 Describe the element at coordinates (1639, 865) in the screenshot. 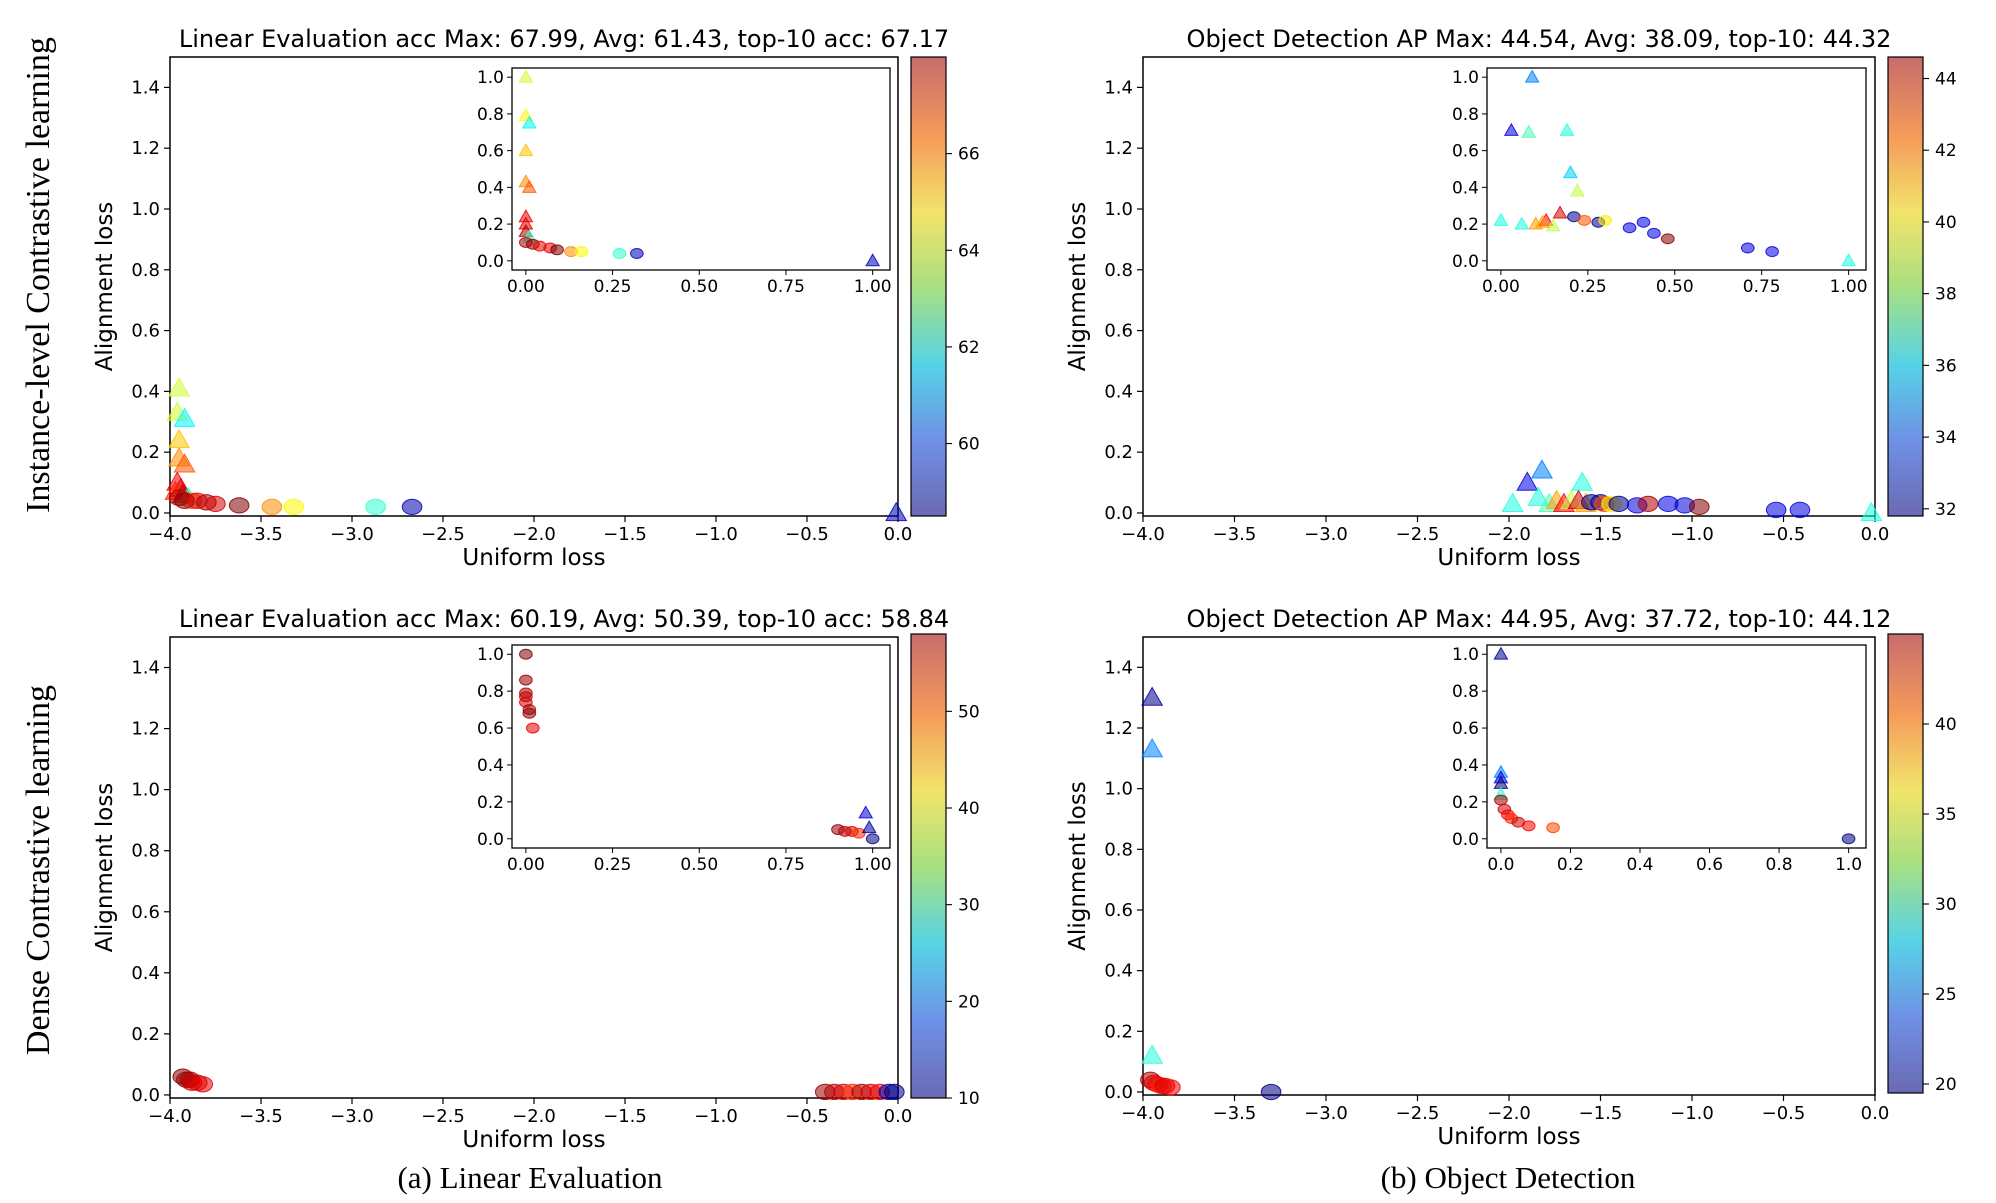

I see `inset-x-tick-label: 0.4` at that location.